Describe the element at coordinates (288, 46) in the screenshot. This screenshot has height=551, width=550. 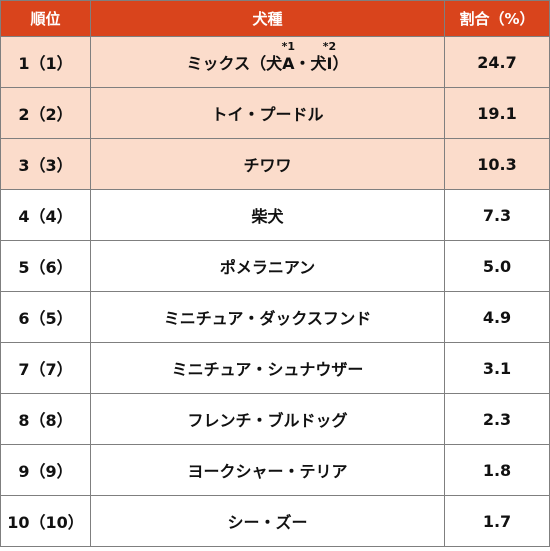
I see `footnote-marker-1: *1` at that location.